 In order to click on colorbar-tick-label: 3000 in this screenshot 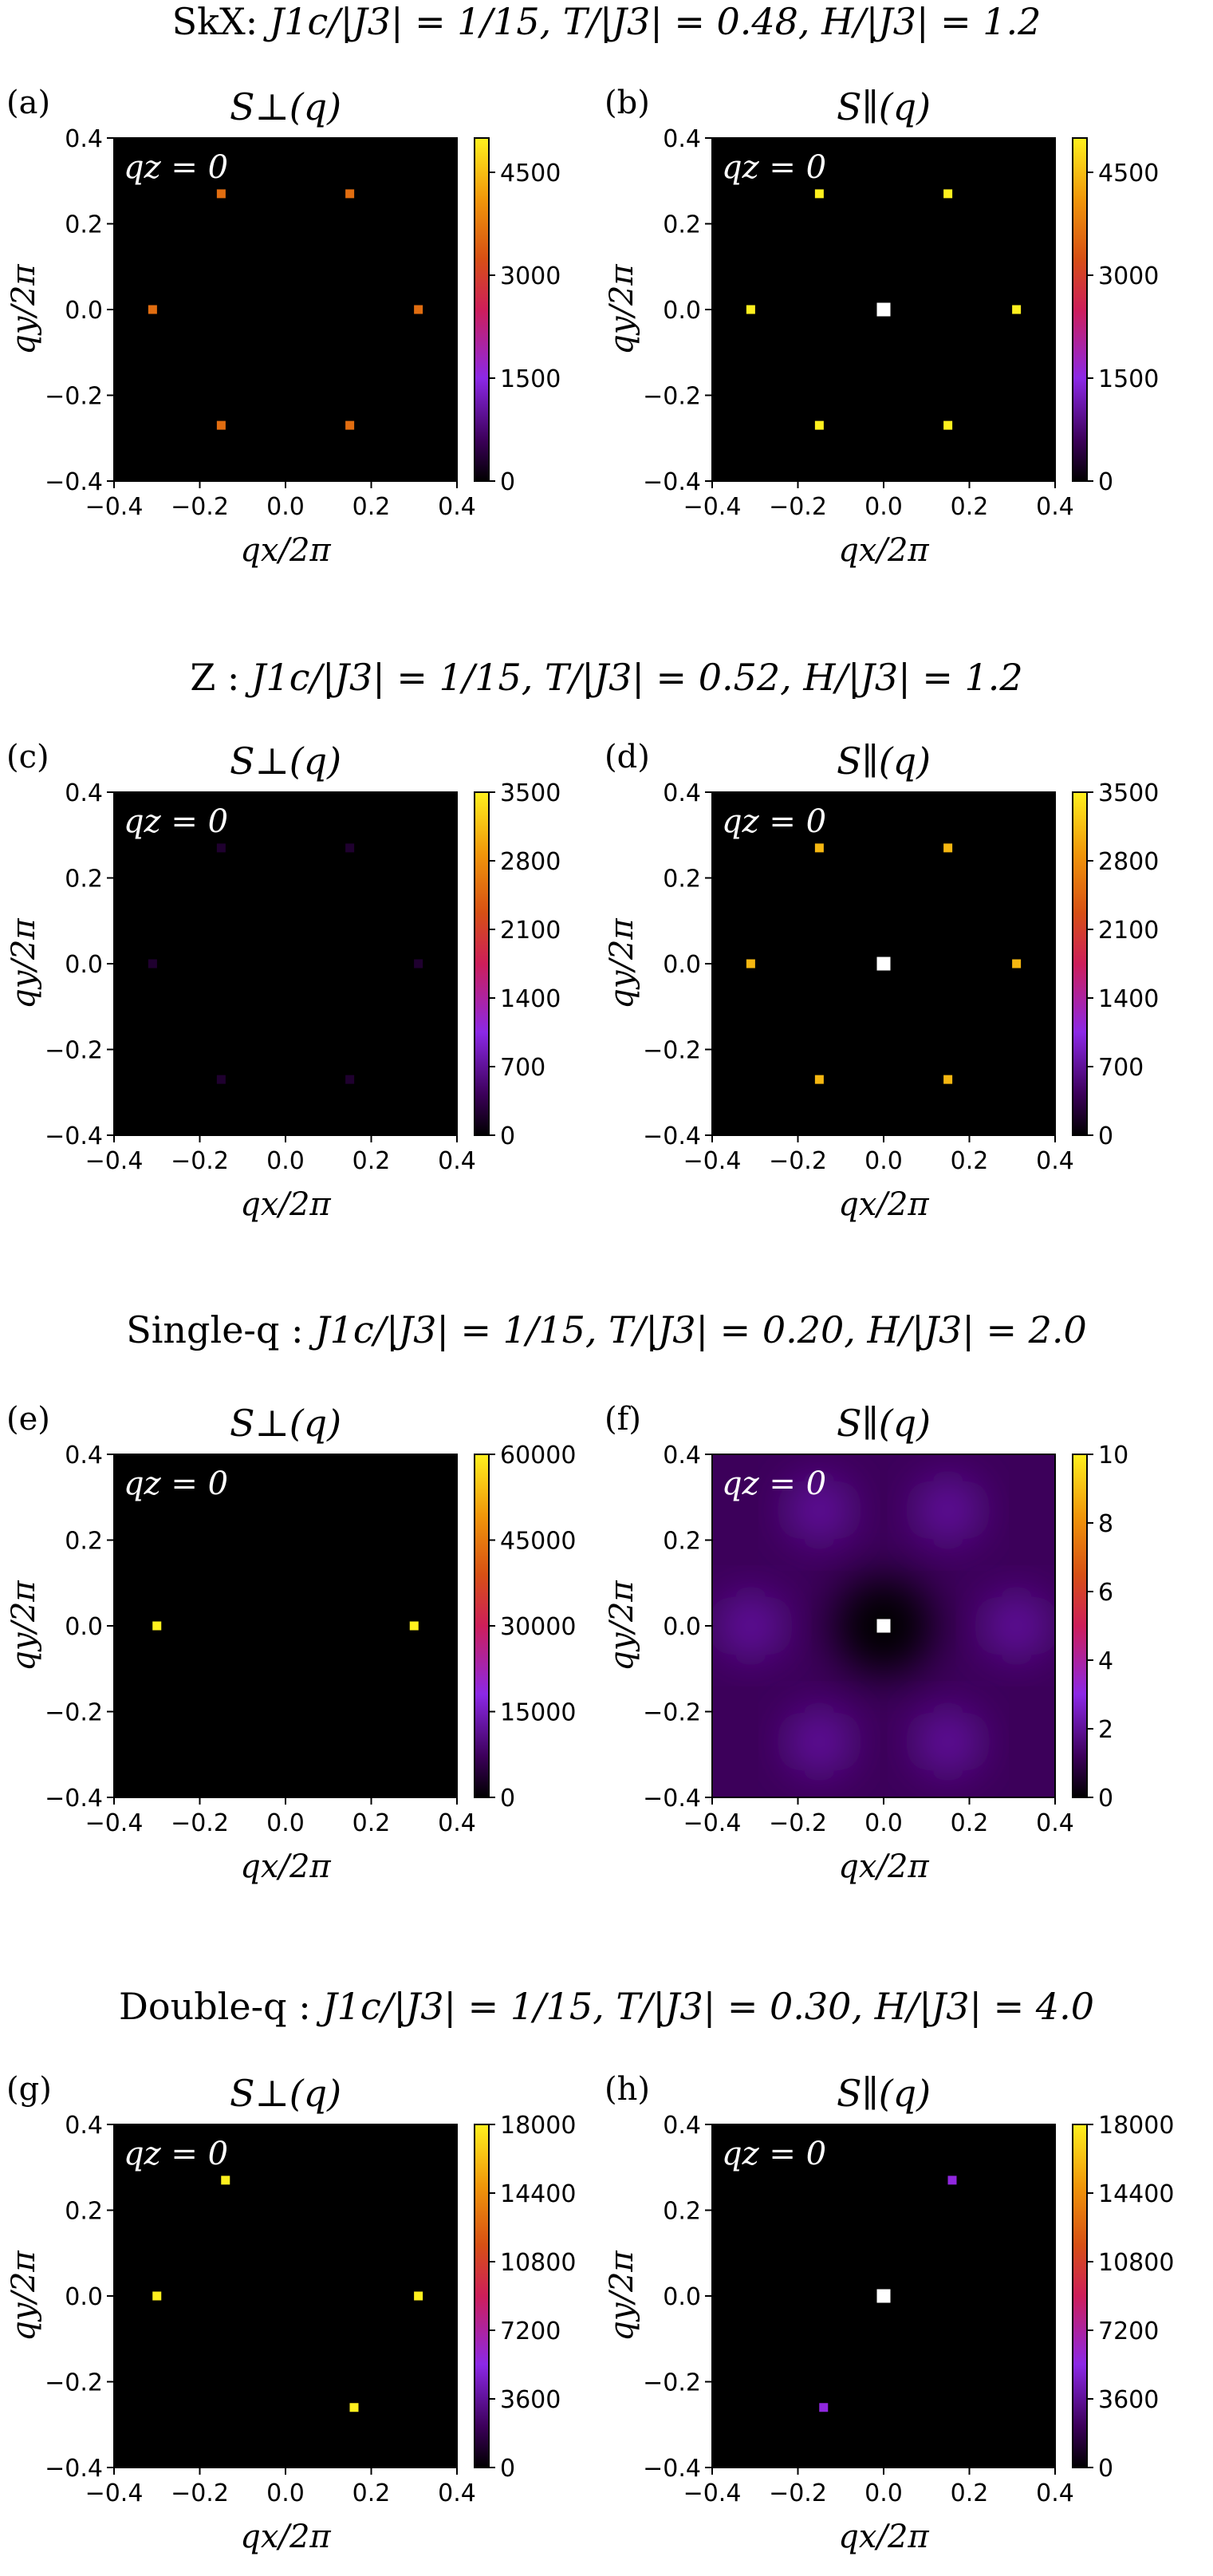, I will do `click(1128, 276)`.